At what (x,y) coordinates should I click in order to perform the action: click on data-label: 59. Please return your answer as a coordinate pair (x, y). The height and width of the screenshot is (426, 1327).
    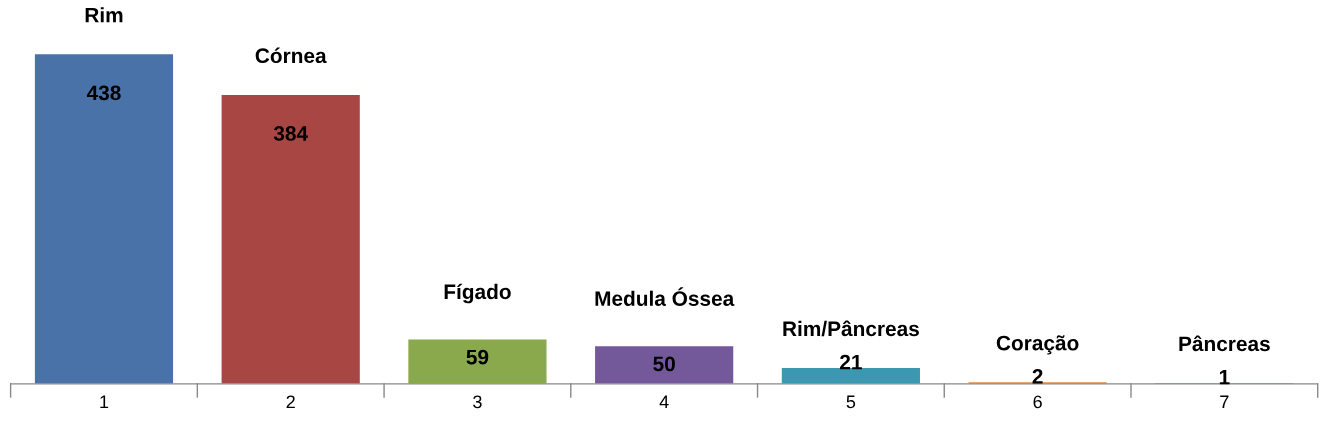
    Looking at the image, I should click on (477, 357).